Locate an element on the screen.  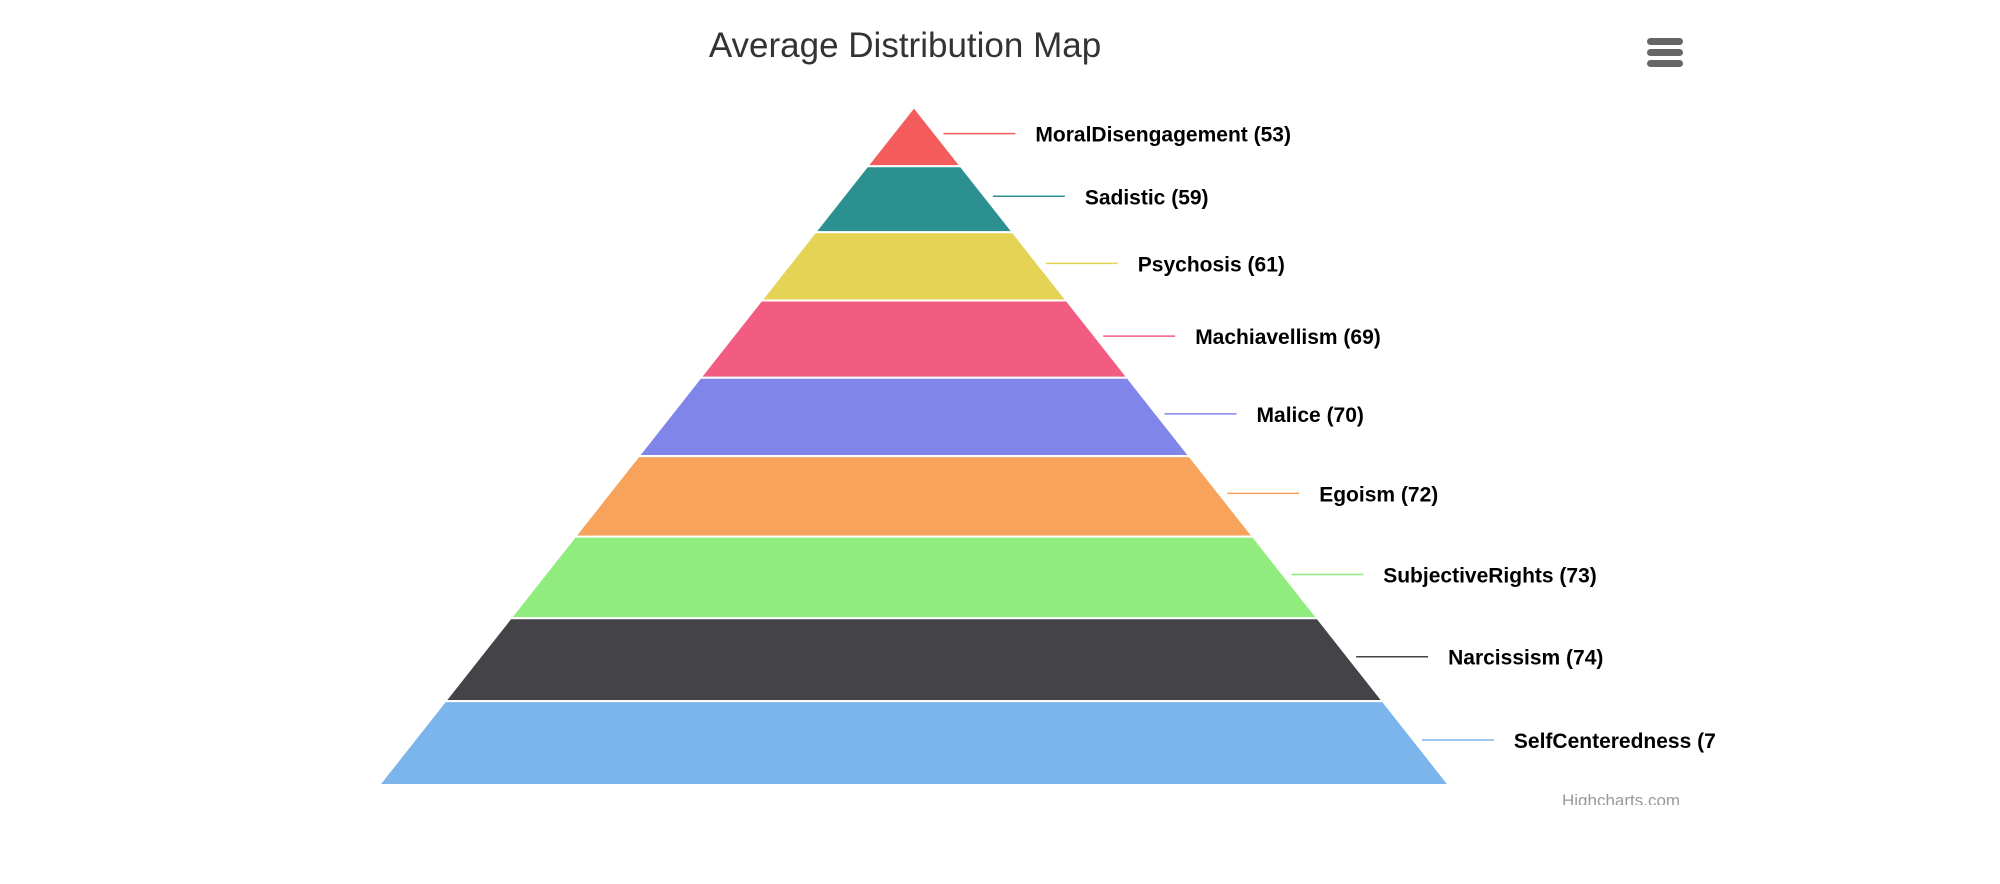
pyramid-segment-narcissism is located at coordinates (914, 660).